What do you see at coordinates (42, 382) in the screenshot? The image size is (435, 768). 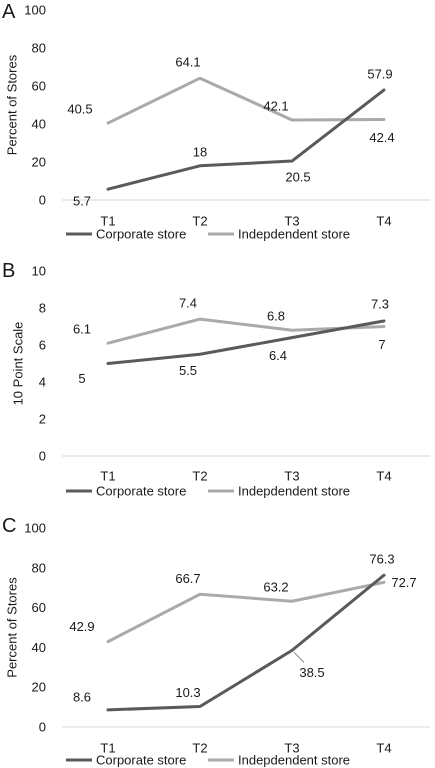 I see `y-tick-label: 4` at bounding box center [42, 382].